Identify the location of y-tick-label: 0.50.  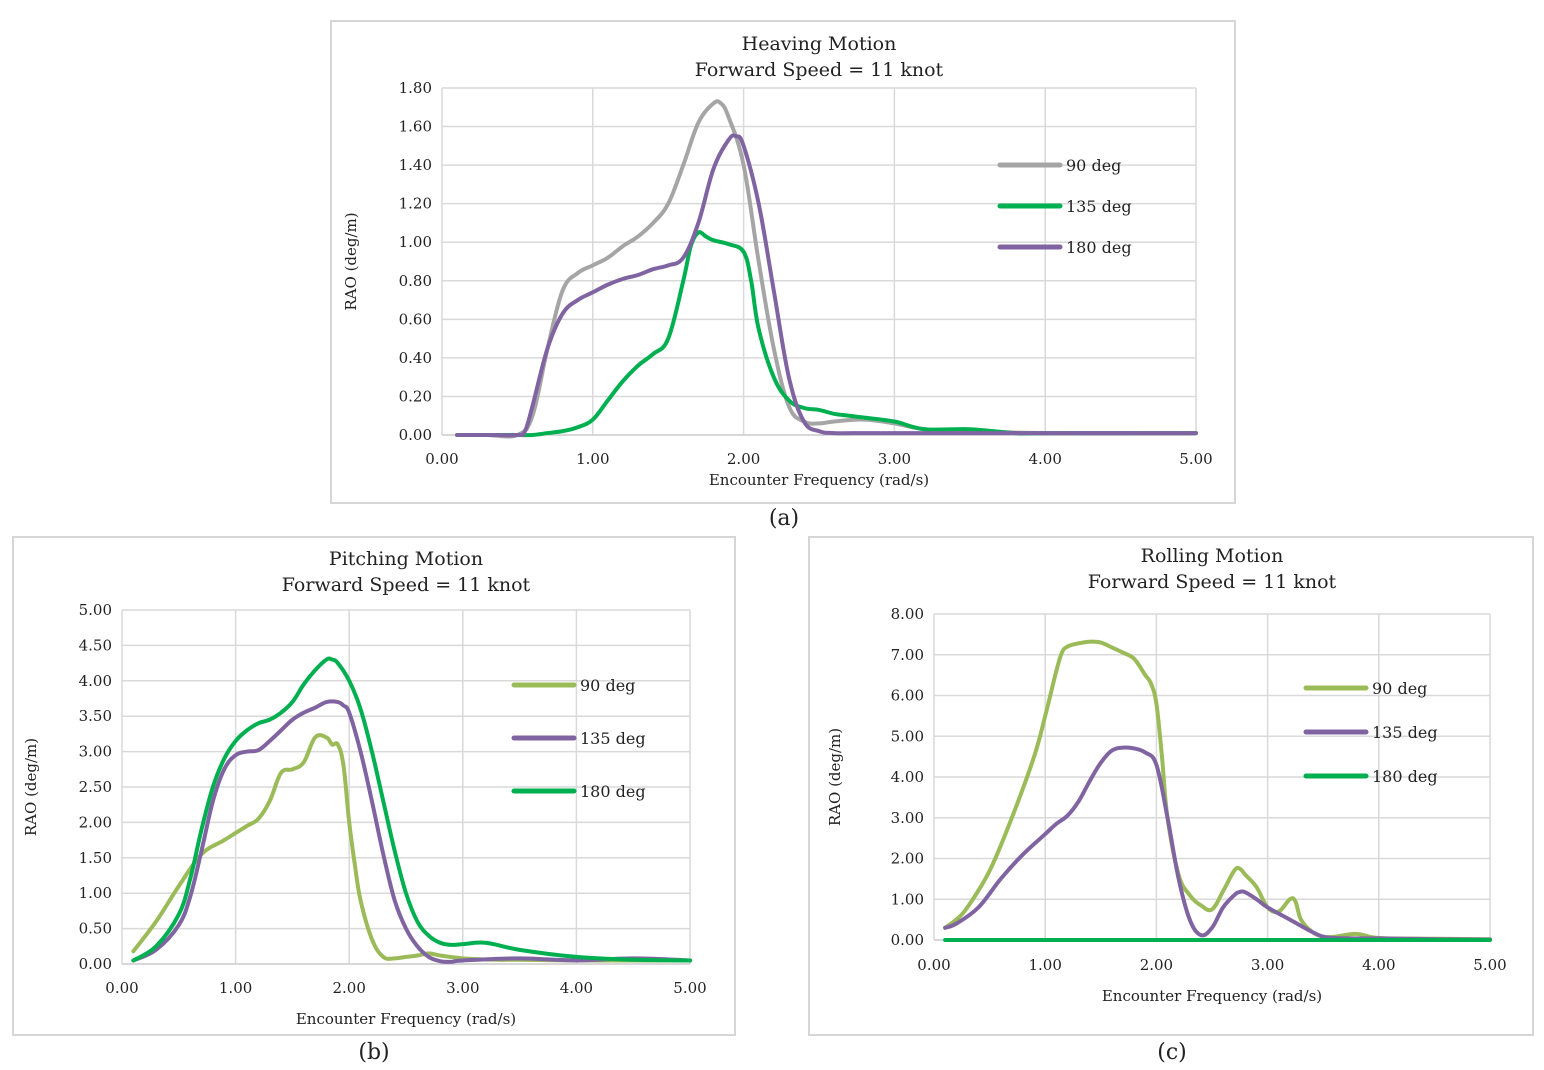
(95, 929).